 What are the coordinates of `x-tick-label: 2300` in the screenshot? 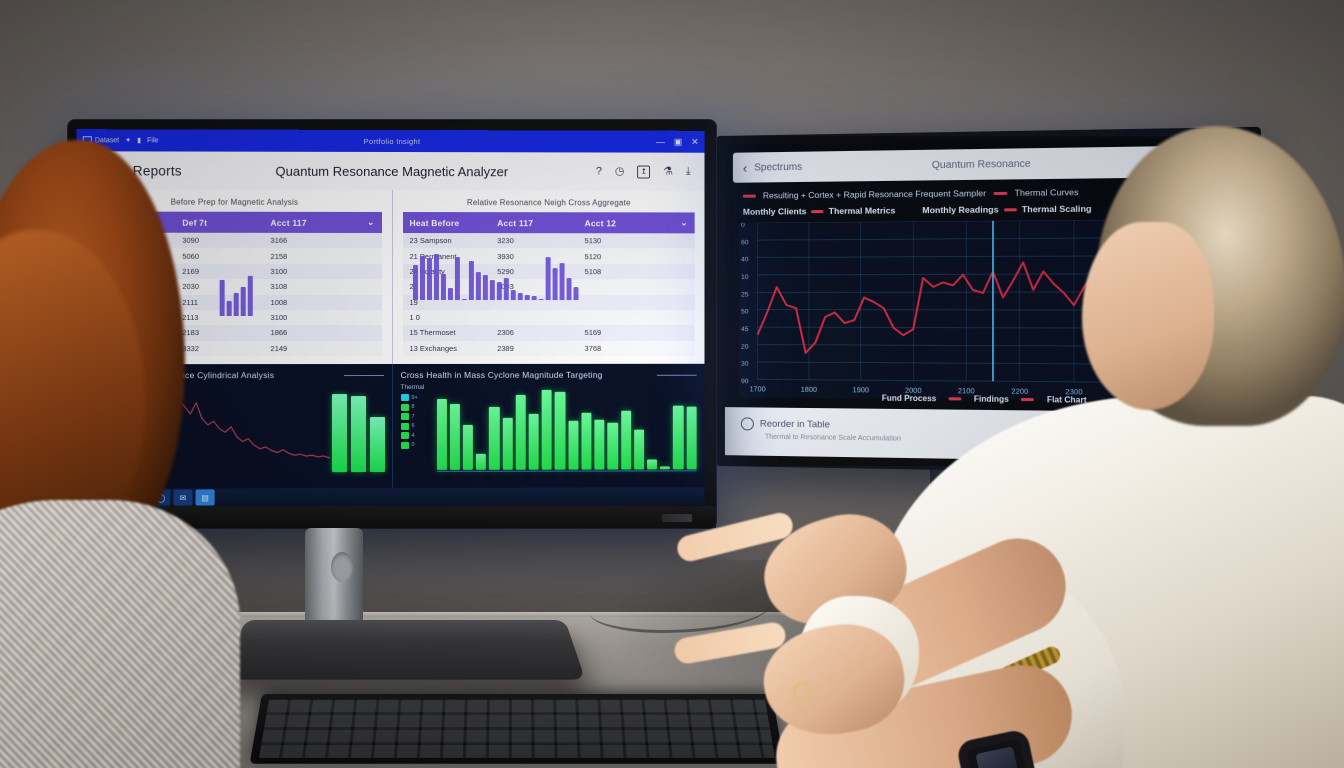 It's located at (1073, 392).